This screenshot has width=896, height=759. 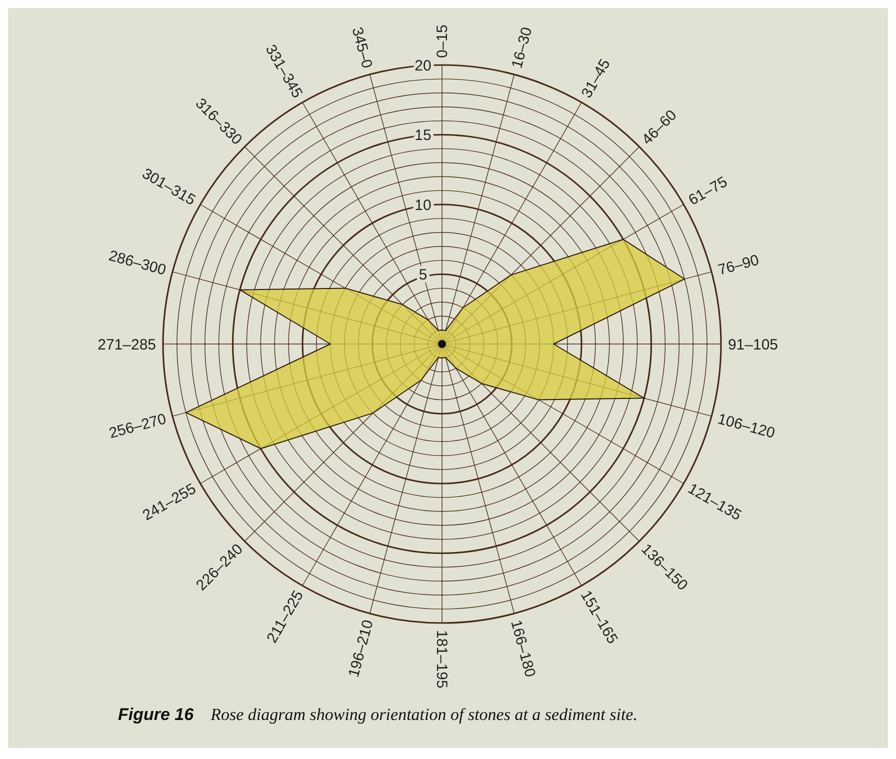 I want to click on spoke-label: 0–15, so click(x=443, y=41).